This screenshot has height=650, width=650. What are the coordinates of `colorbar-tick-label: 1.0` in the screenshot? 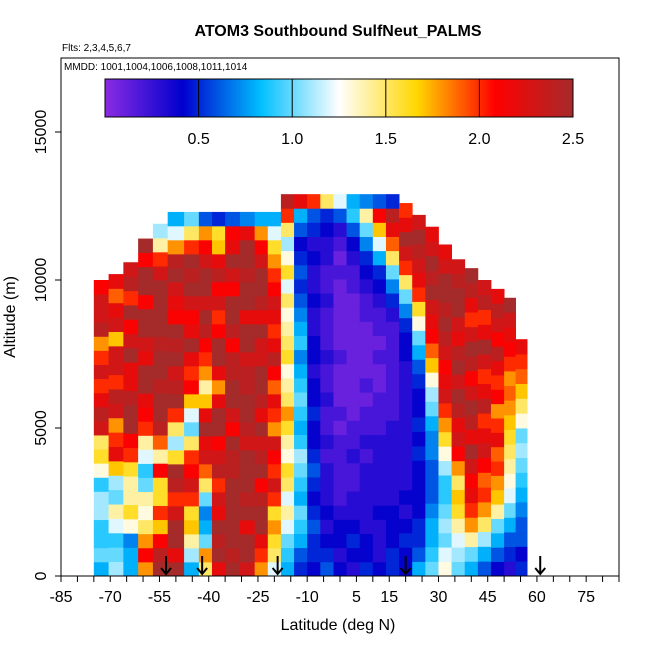 It's located at (292, 139).